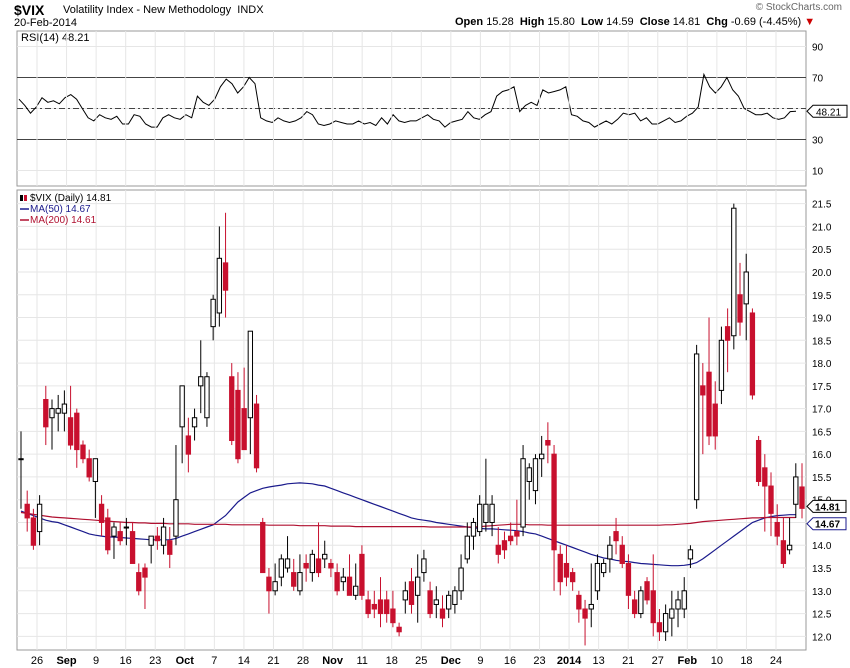 This screenshot has width=850, height=668. Describe the element at coordinates (822, 227) in the screenshot. I see `price-tick-label: 21.0` at that location.